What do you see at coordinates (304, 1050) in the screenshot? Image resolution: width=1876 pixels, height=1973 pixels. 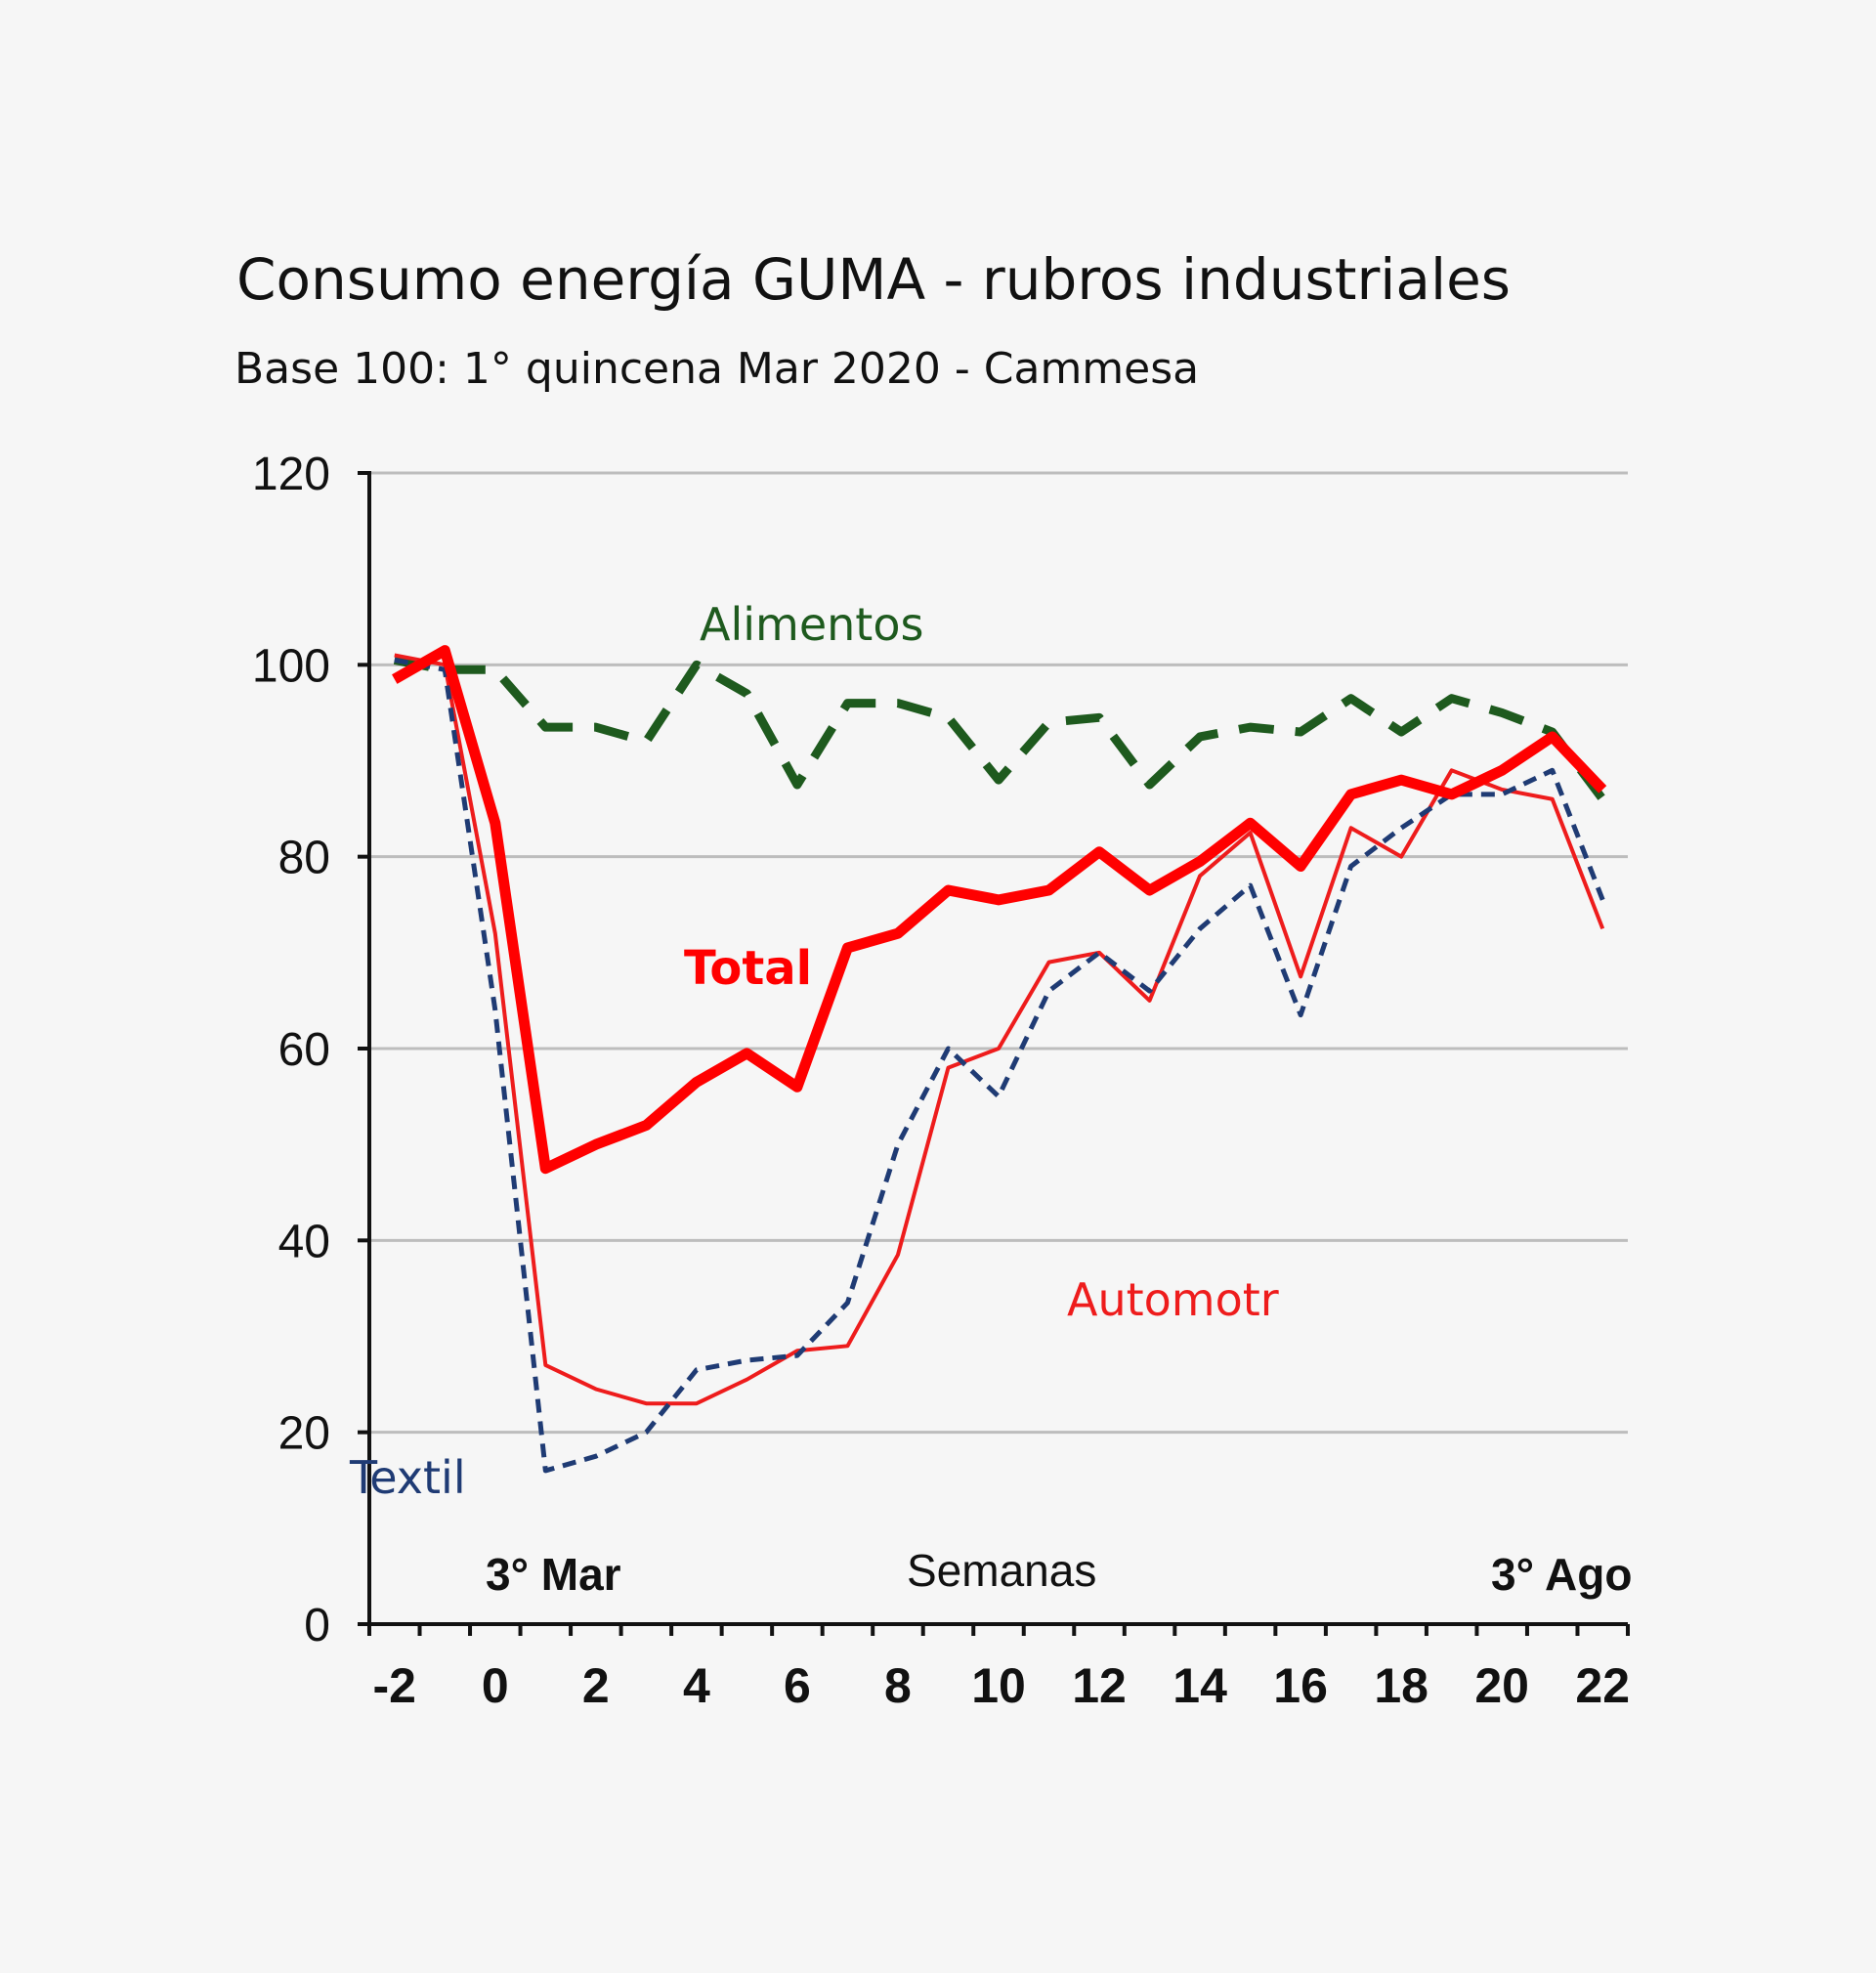 I see `y-tick-label-60: 60` at bounding box center [304, 1050].